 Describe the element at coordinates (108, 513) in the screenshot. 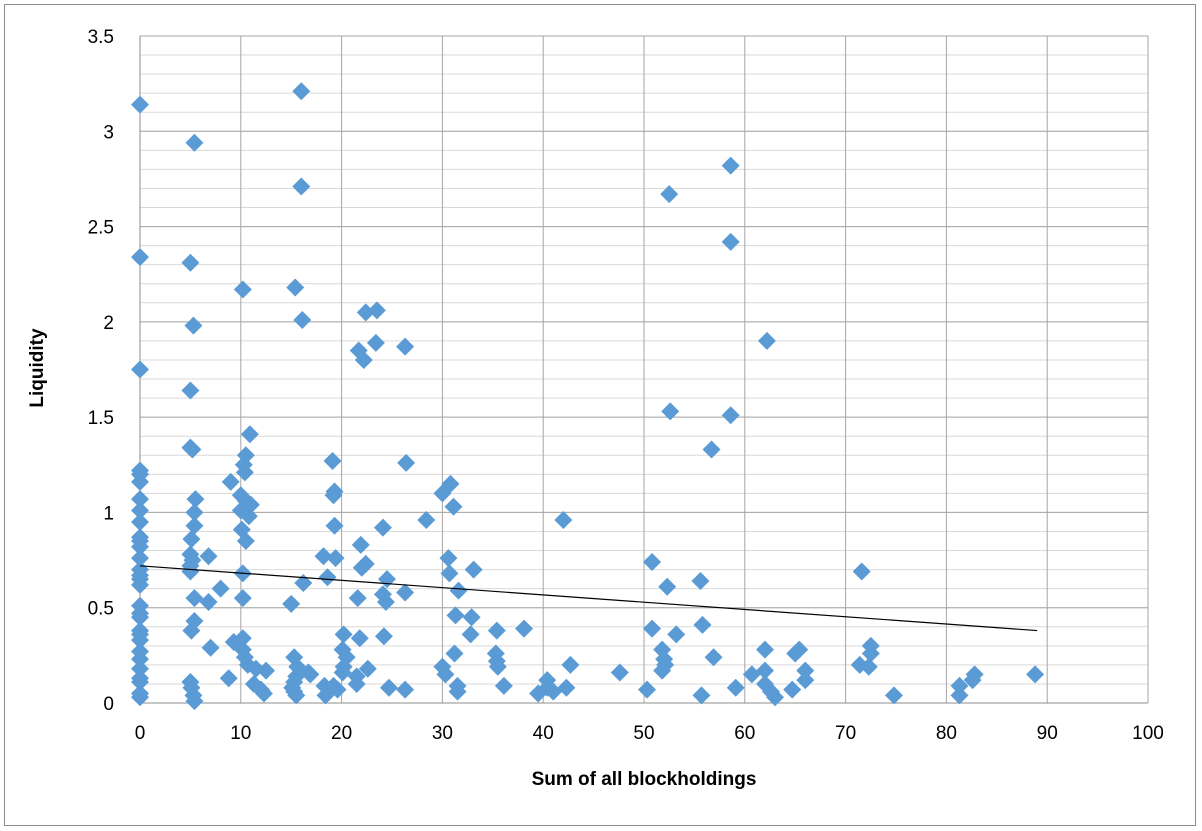

I see `y-tick-label: 1` at that location.